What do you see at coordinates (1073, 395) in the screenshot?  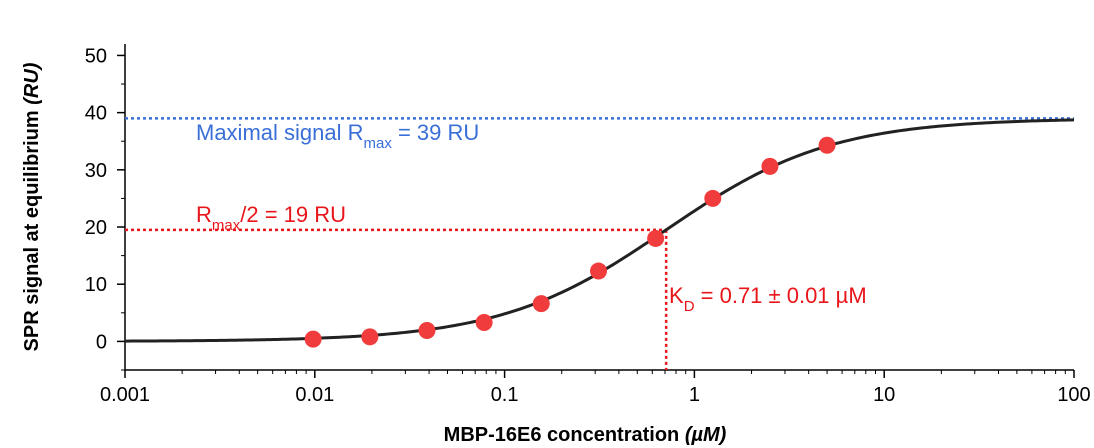 I see `x-tick-label: 100` at bounding box center [1073, 395].